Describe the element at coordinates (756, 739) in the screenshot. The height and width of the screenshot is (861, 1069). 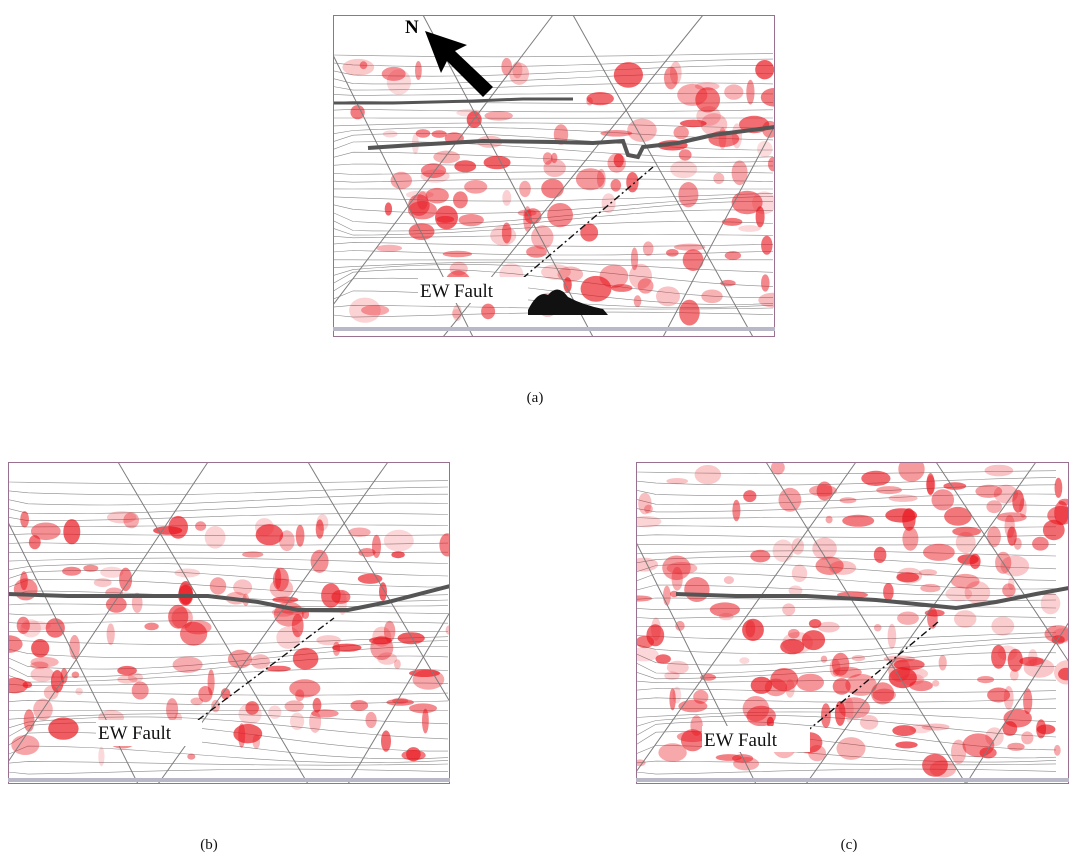
I see `fault-label-bg-c` at that location.